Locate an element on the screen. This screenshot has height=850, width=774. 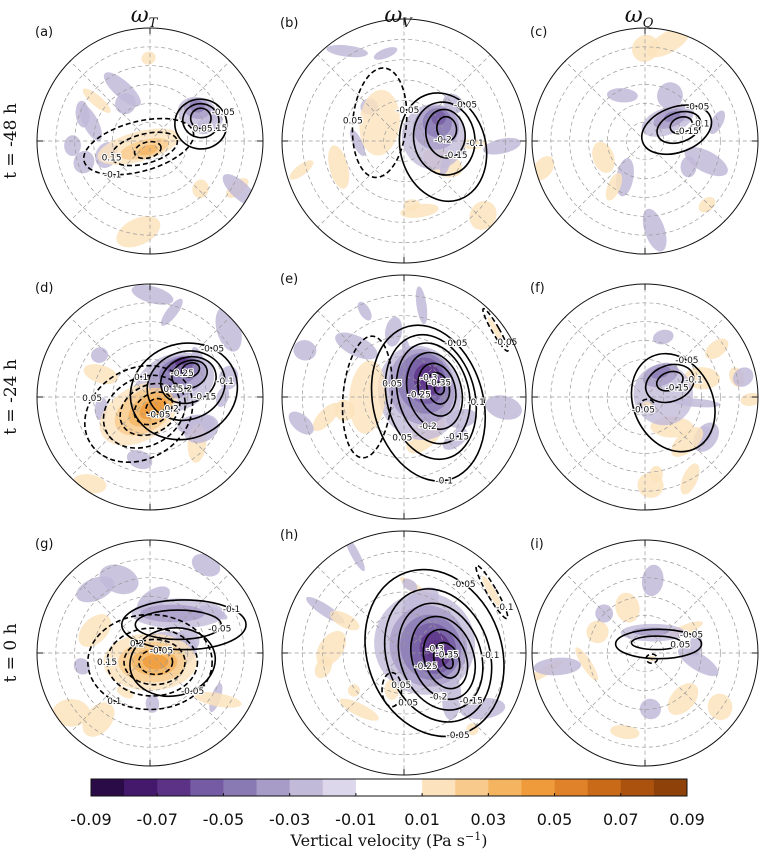
colorbar-tick-label: -0.09 is located at coordinates (90, 819).